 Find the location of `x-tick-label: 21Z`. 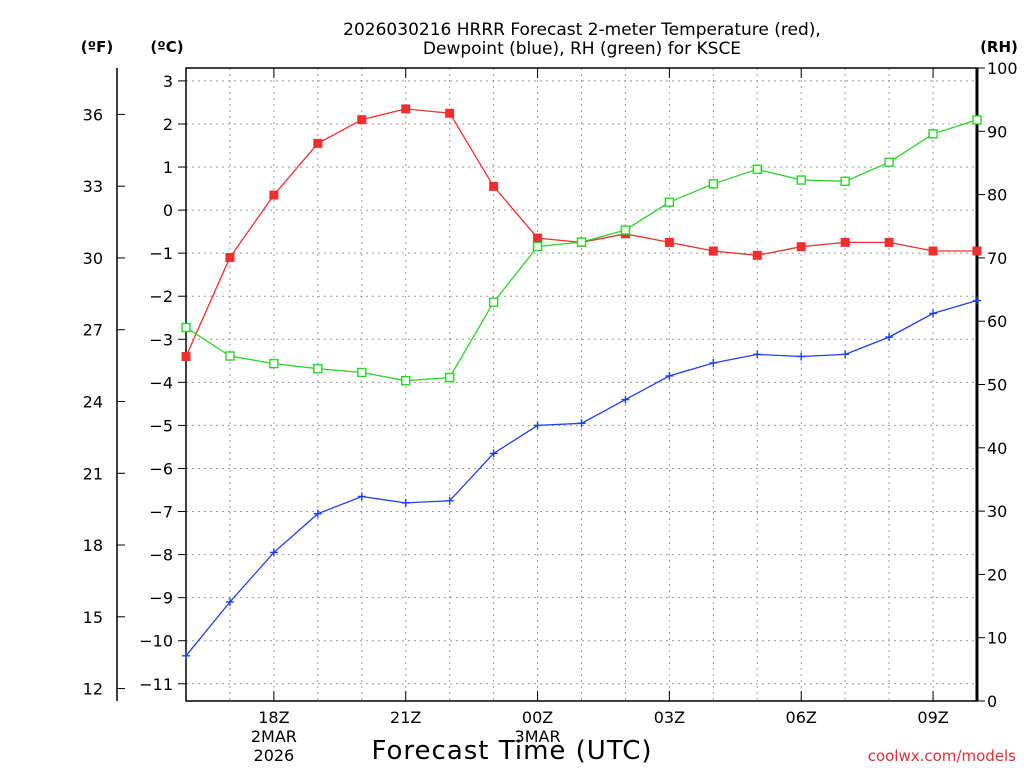

x-tick-label: 21Z is located at coordinates (405, 717).